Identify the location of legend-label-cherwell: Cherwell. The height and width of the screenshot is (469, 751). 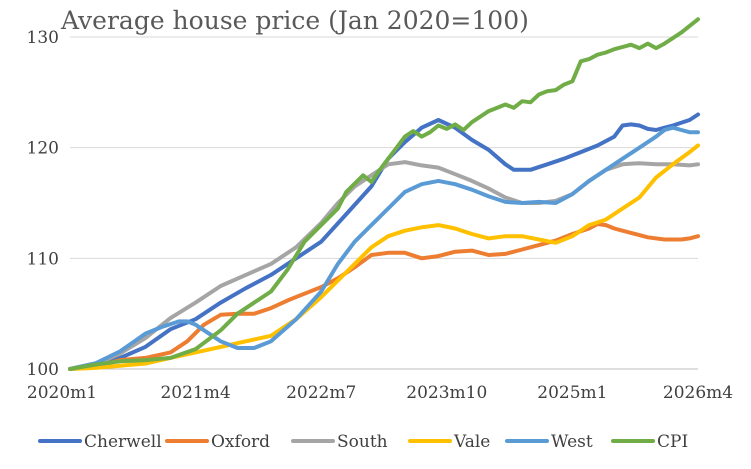
(123, 442).